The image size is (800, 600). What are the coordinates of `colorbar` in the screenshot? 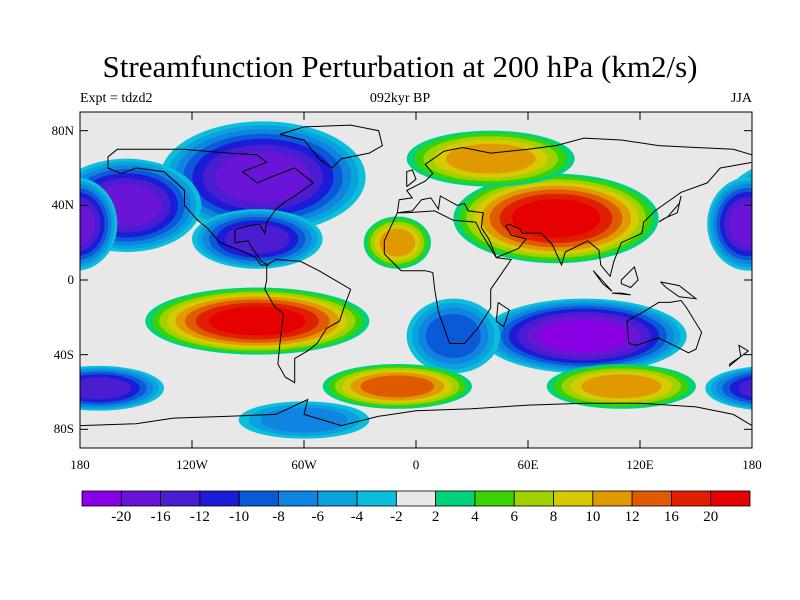 It's located at (416, 498).